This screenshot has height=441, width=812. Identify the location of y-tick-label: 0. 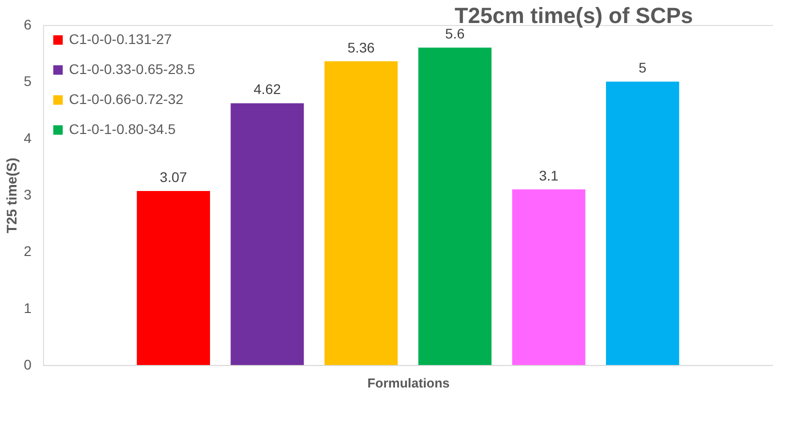
(28, 364).